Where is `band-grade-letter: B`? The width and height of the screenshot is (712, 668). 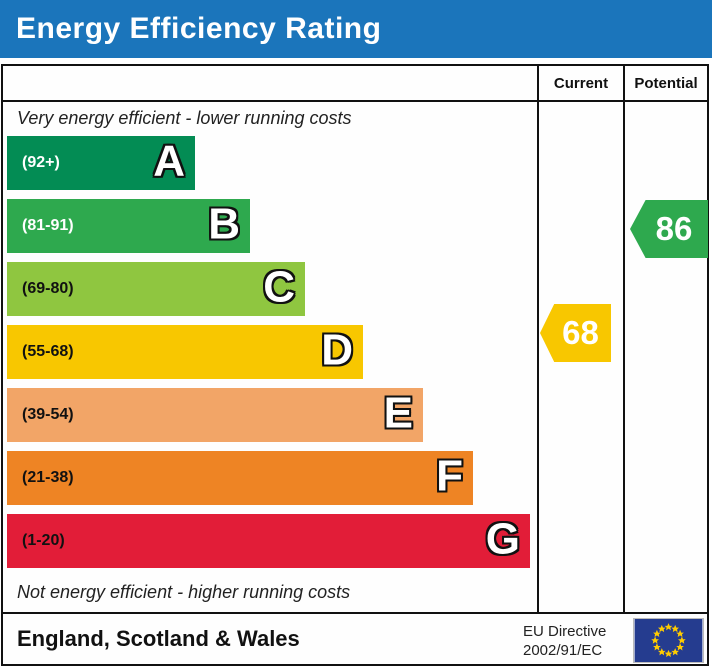
band-grade-letter: B is located at coordinates (224, 224).